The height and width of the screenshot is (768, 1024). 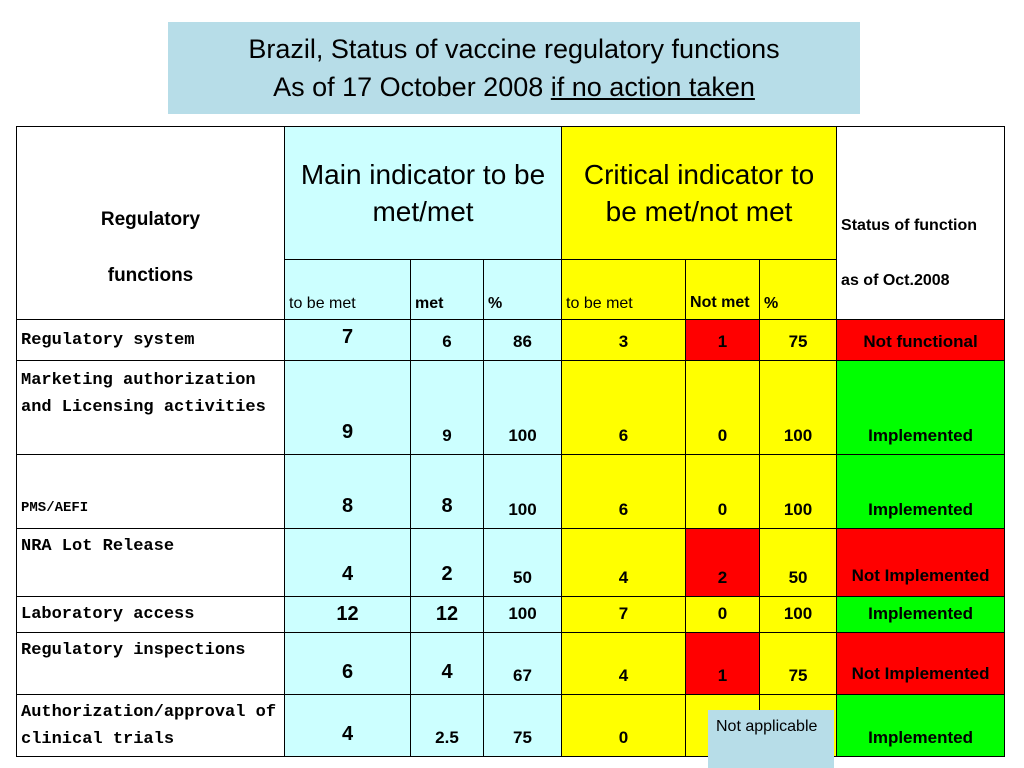 What do you see at coordinates (522, 663) in the screenshot?
I see `main-pct: 67` at bounding box center [522, 663].